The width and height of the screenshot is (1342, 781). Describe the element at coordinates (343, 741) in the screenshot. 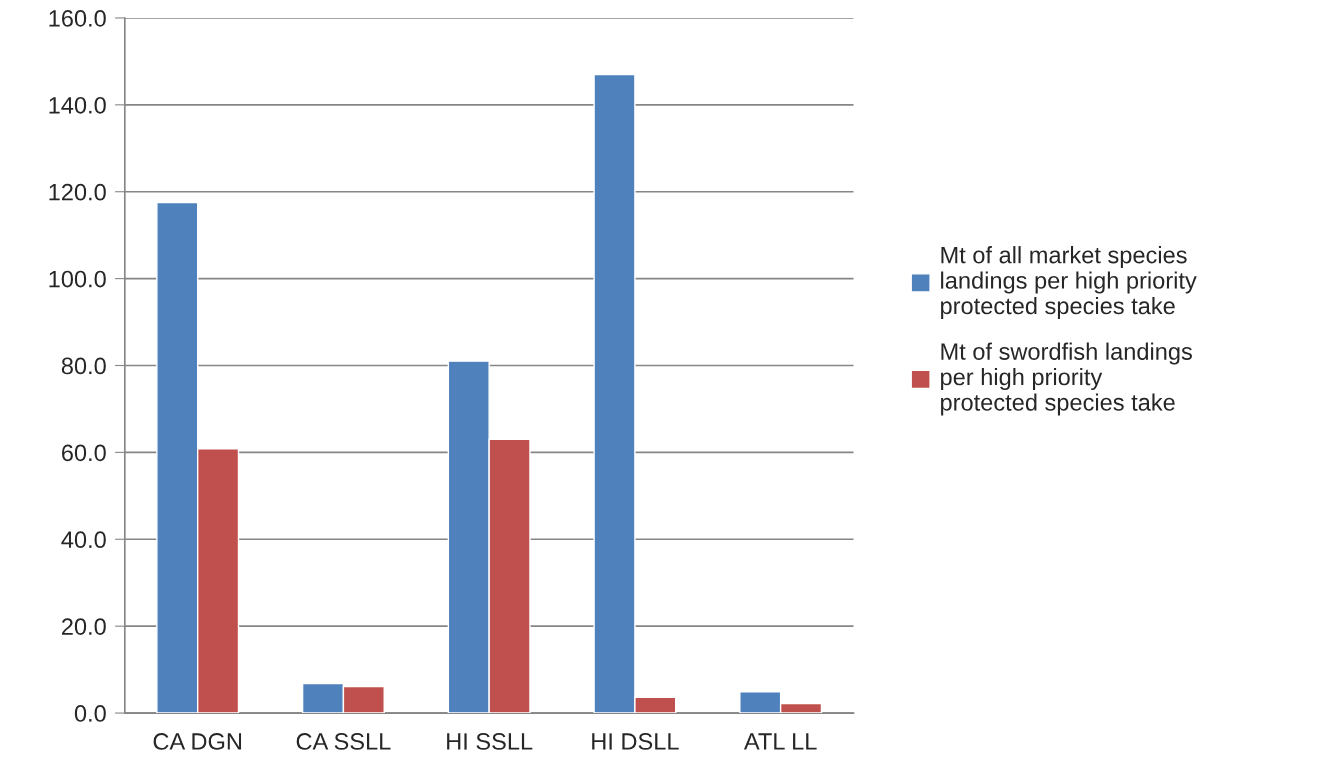

I see `x-tick-label: CA SSLL` at that location.